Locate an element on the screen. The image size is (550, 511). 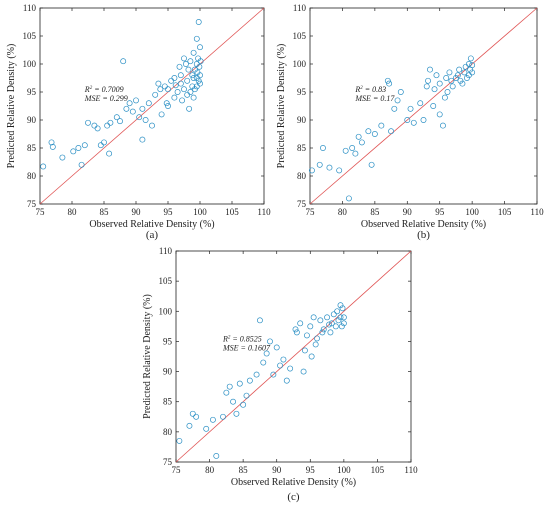
x-tick-label: 100 is located at coordinates (344, 470).